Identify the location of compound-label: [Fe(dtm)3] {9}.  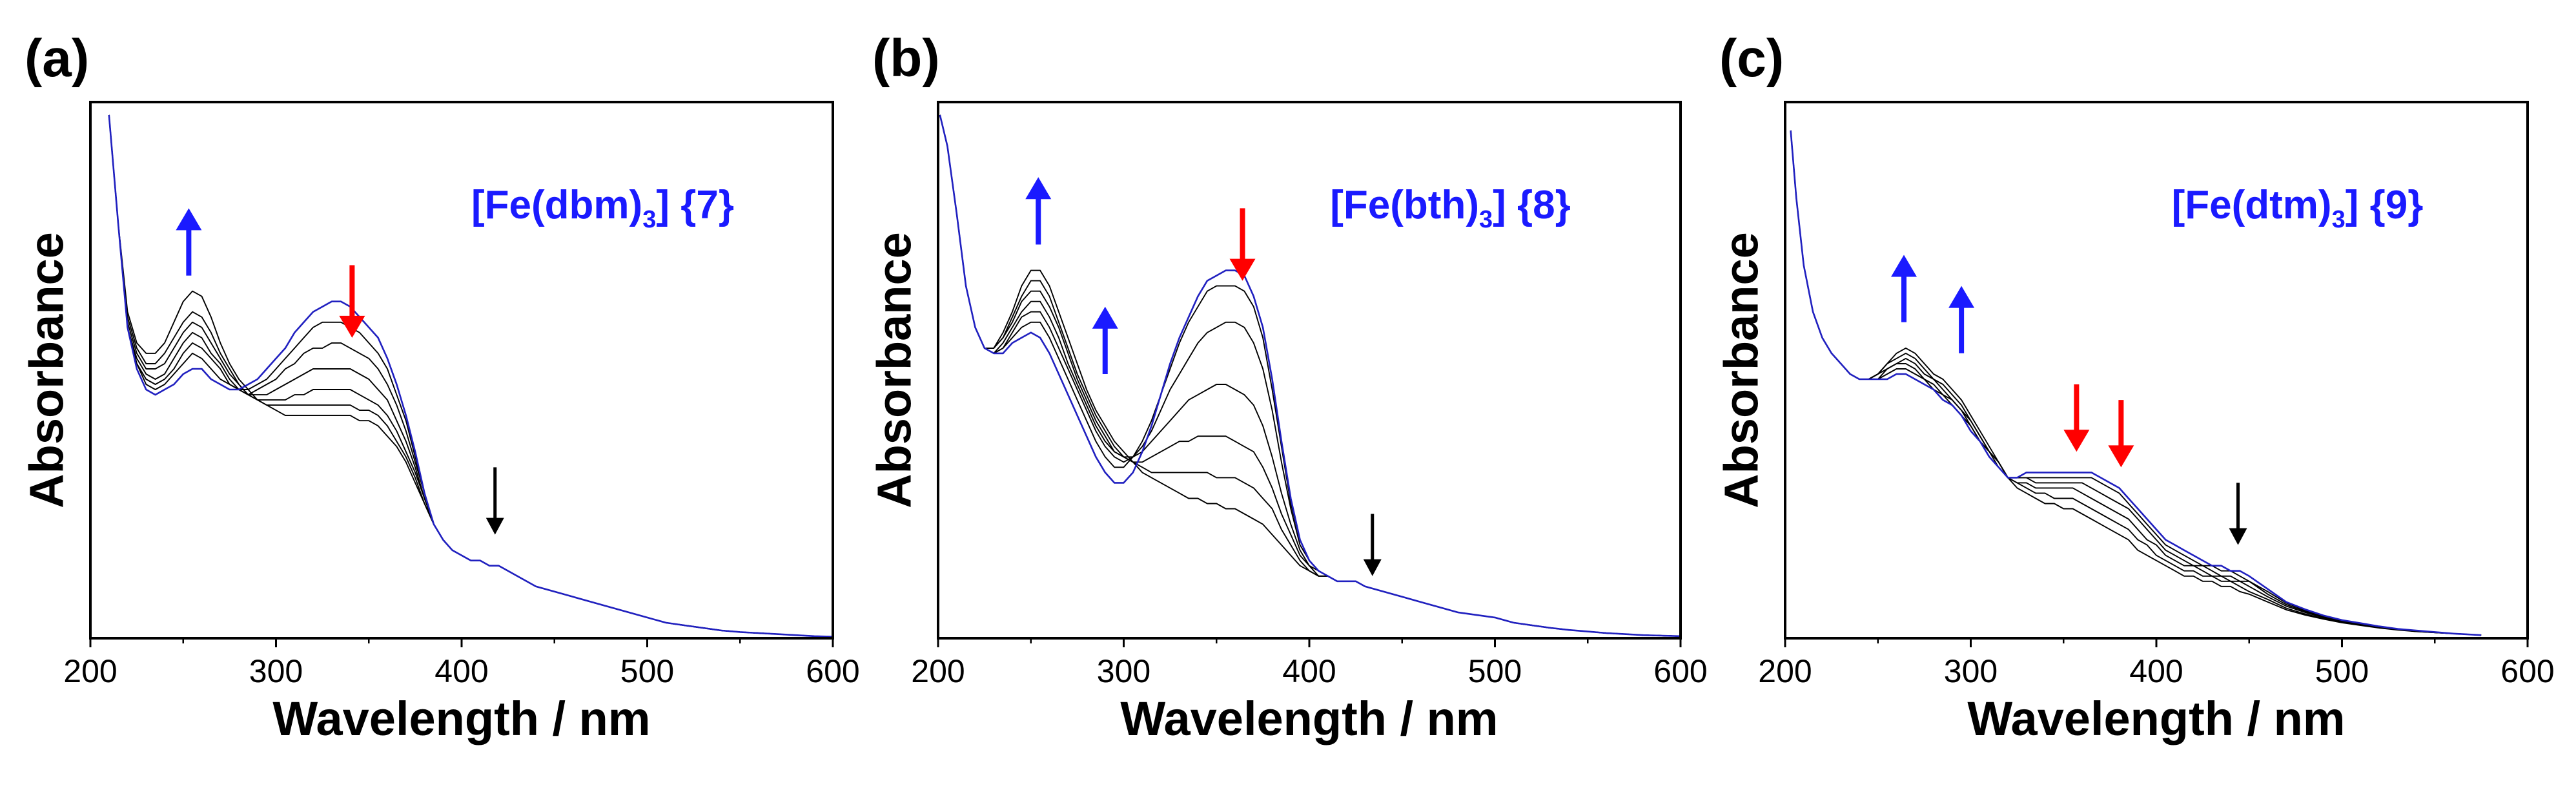
(2298, 208).